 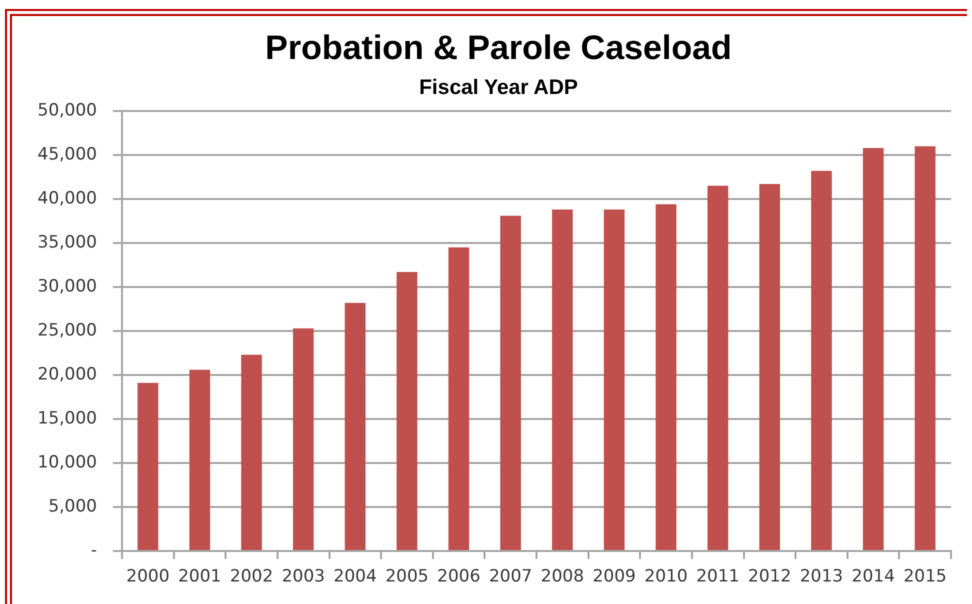 I want to click on x-tick-label: 2001, so click(x=200, y=576).